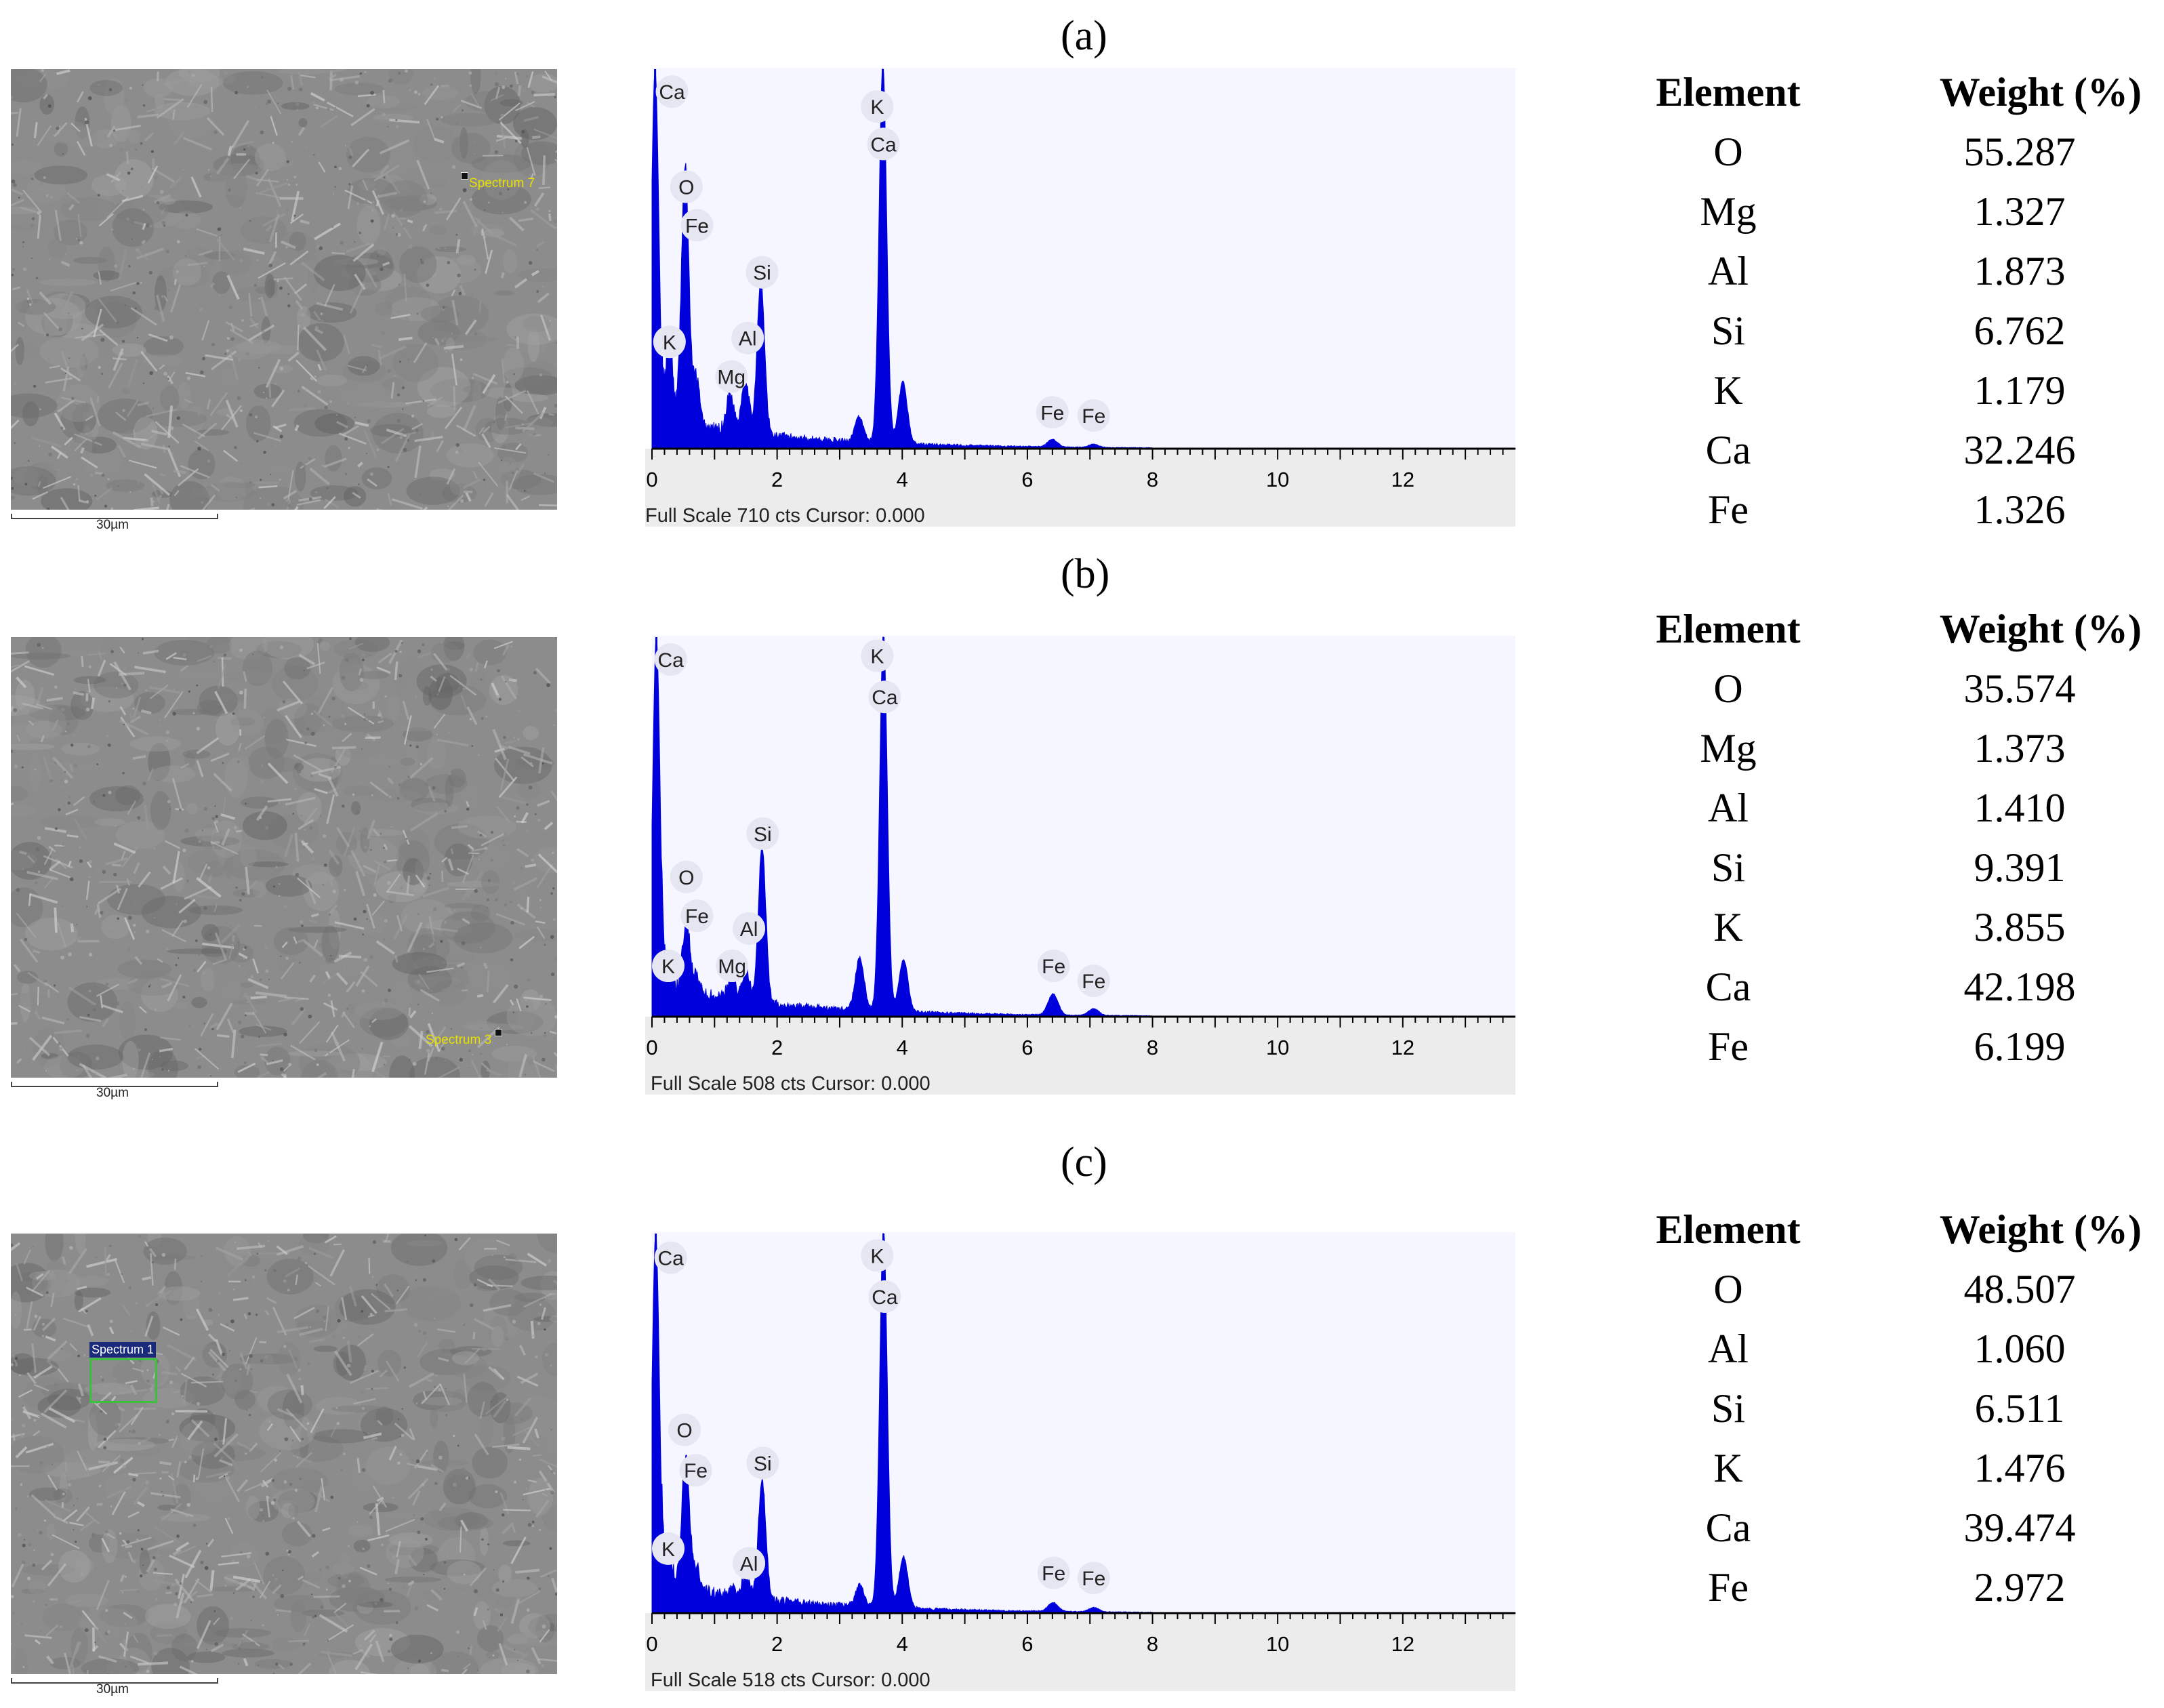 Image resolution: width=2164 pixels, height=1708 pixels. I want to click on eds-plot: 0 2 4 6 8 10 12 Ca K Ca Si O Fe Al K Mg Fe Fe, so click(1080, 866).